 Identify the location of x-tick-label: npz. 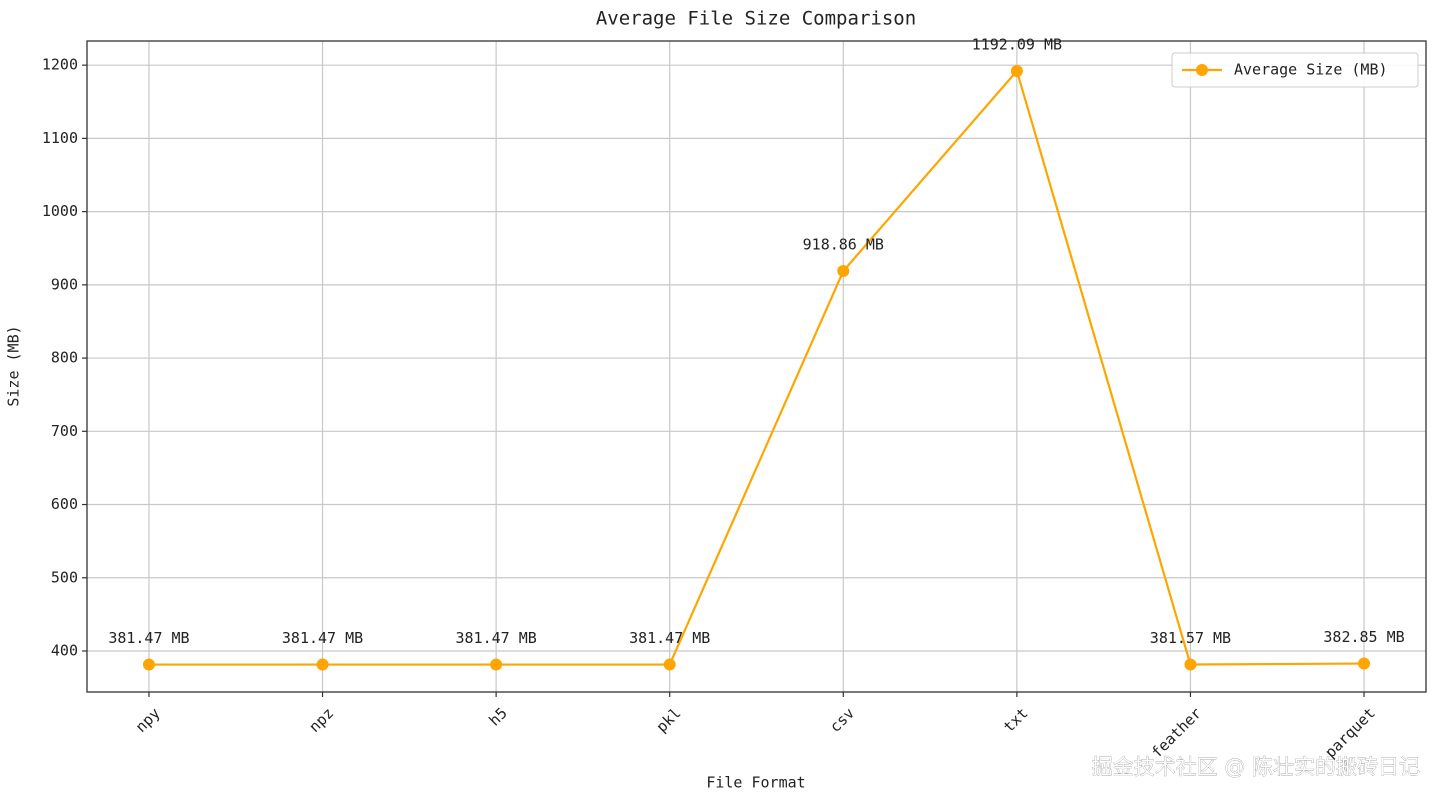
(321, 720).